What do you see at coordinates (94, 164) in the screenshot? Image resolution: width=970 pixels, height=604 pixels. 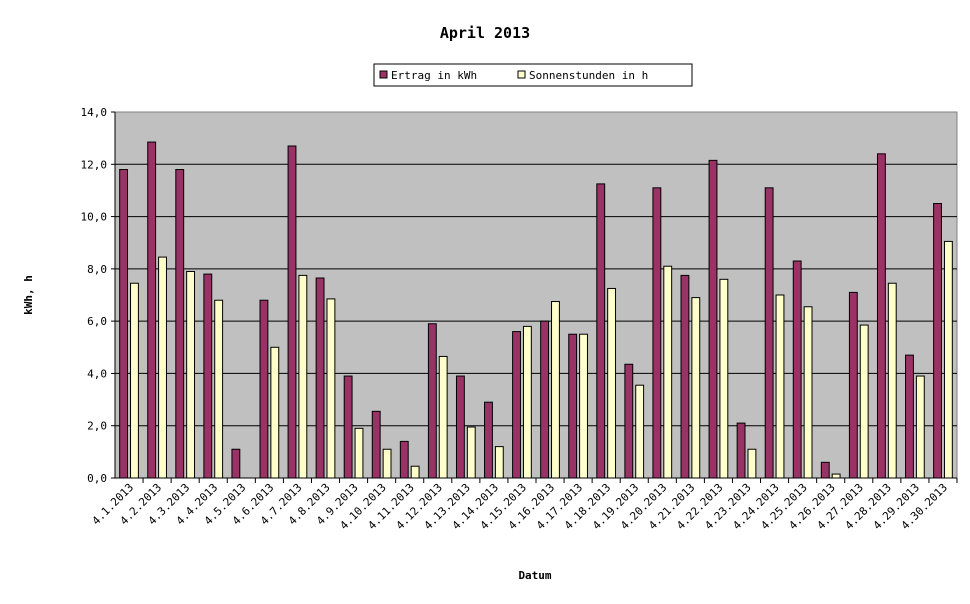 I see `y-tick-label: 12,0` at bounding box center [94, 164].